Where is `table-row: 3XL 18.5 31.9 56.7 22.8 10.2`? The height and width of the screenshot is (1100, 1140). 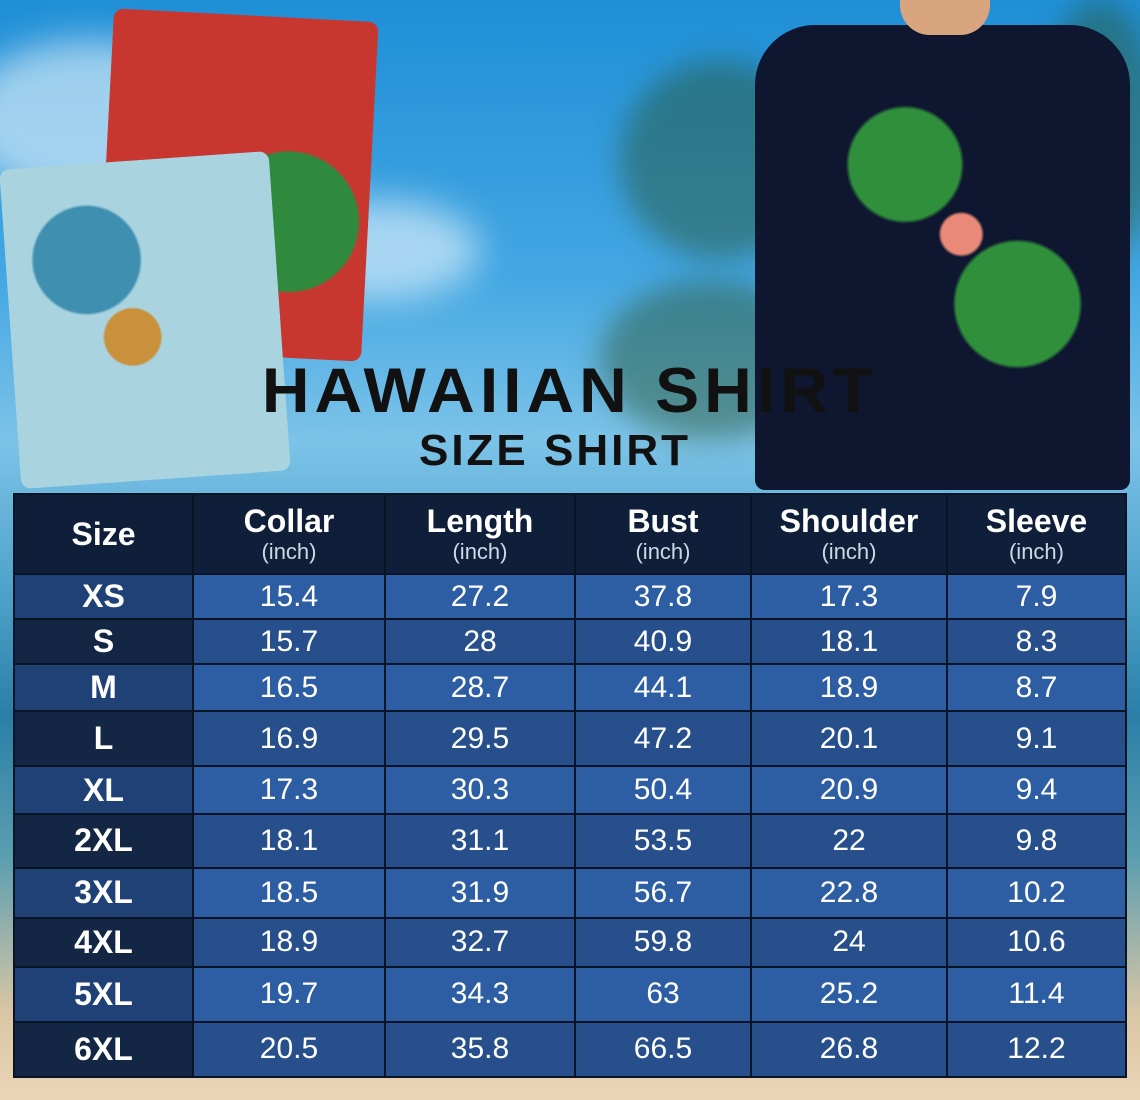 table-row: 3XL 18.5 31.9 56.7 22.8 10.2 is located at coordinates (570, 892).